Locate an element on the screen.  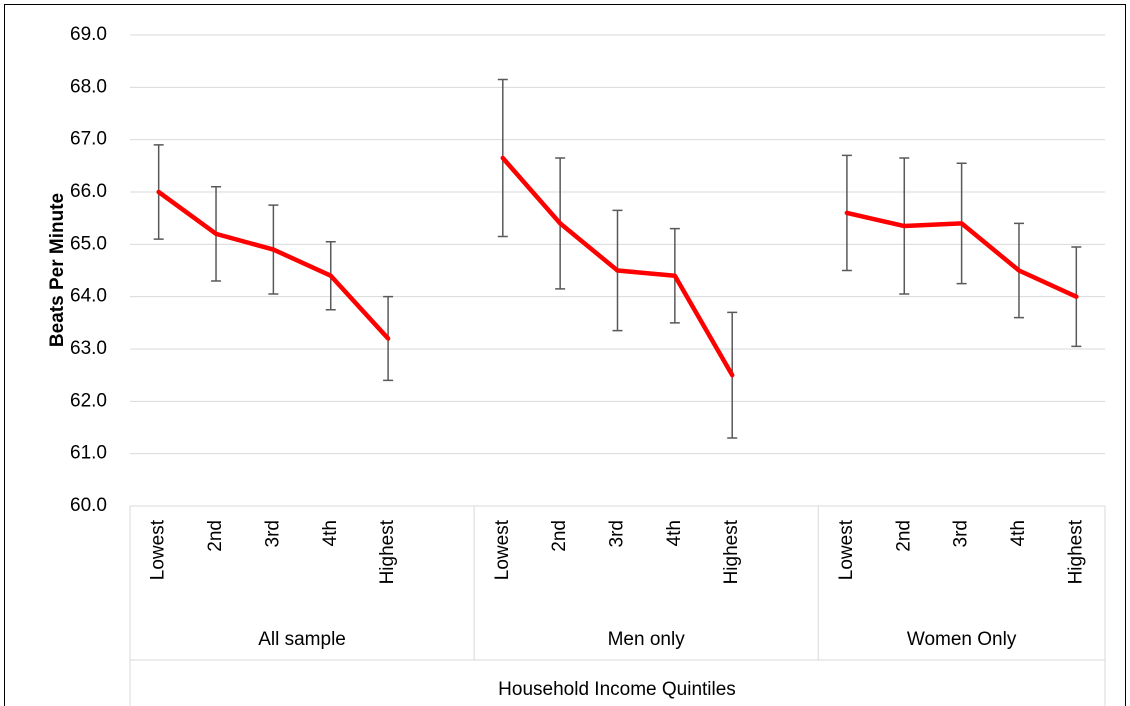
y-tick-label: 67.0 is located at coordinates (88, 139).